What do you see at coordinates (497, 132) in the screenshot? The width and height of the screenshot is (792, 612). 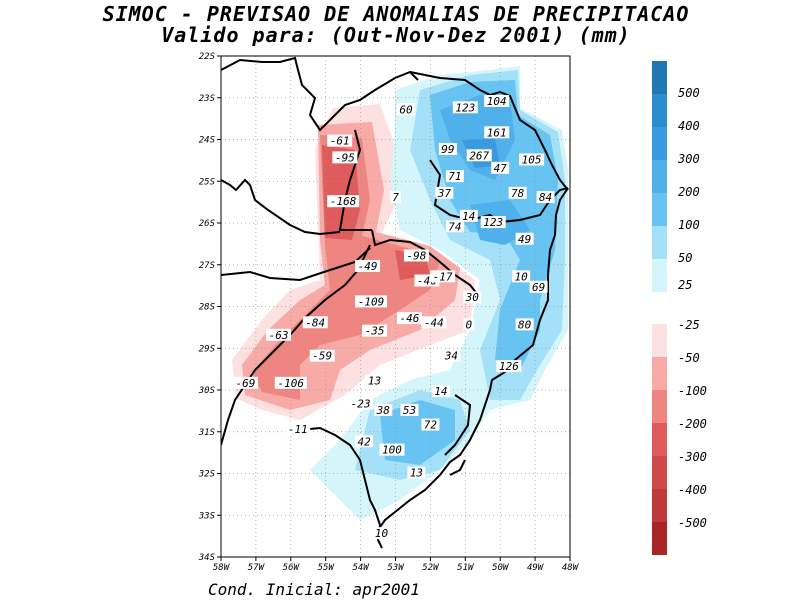 I see `value-label: 161` at bounding box center [497, 132].